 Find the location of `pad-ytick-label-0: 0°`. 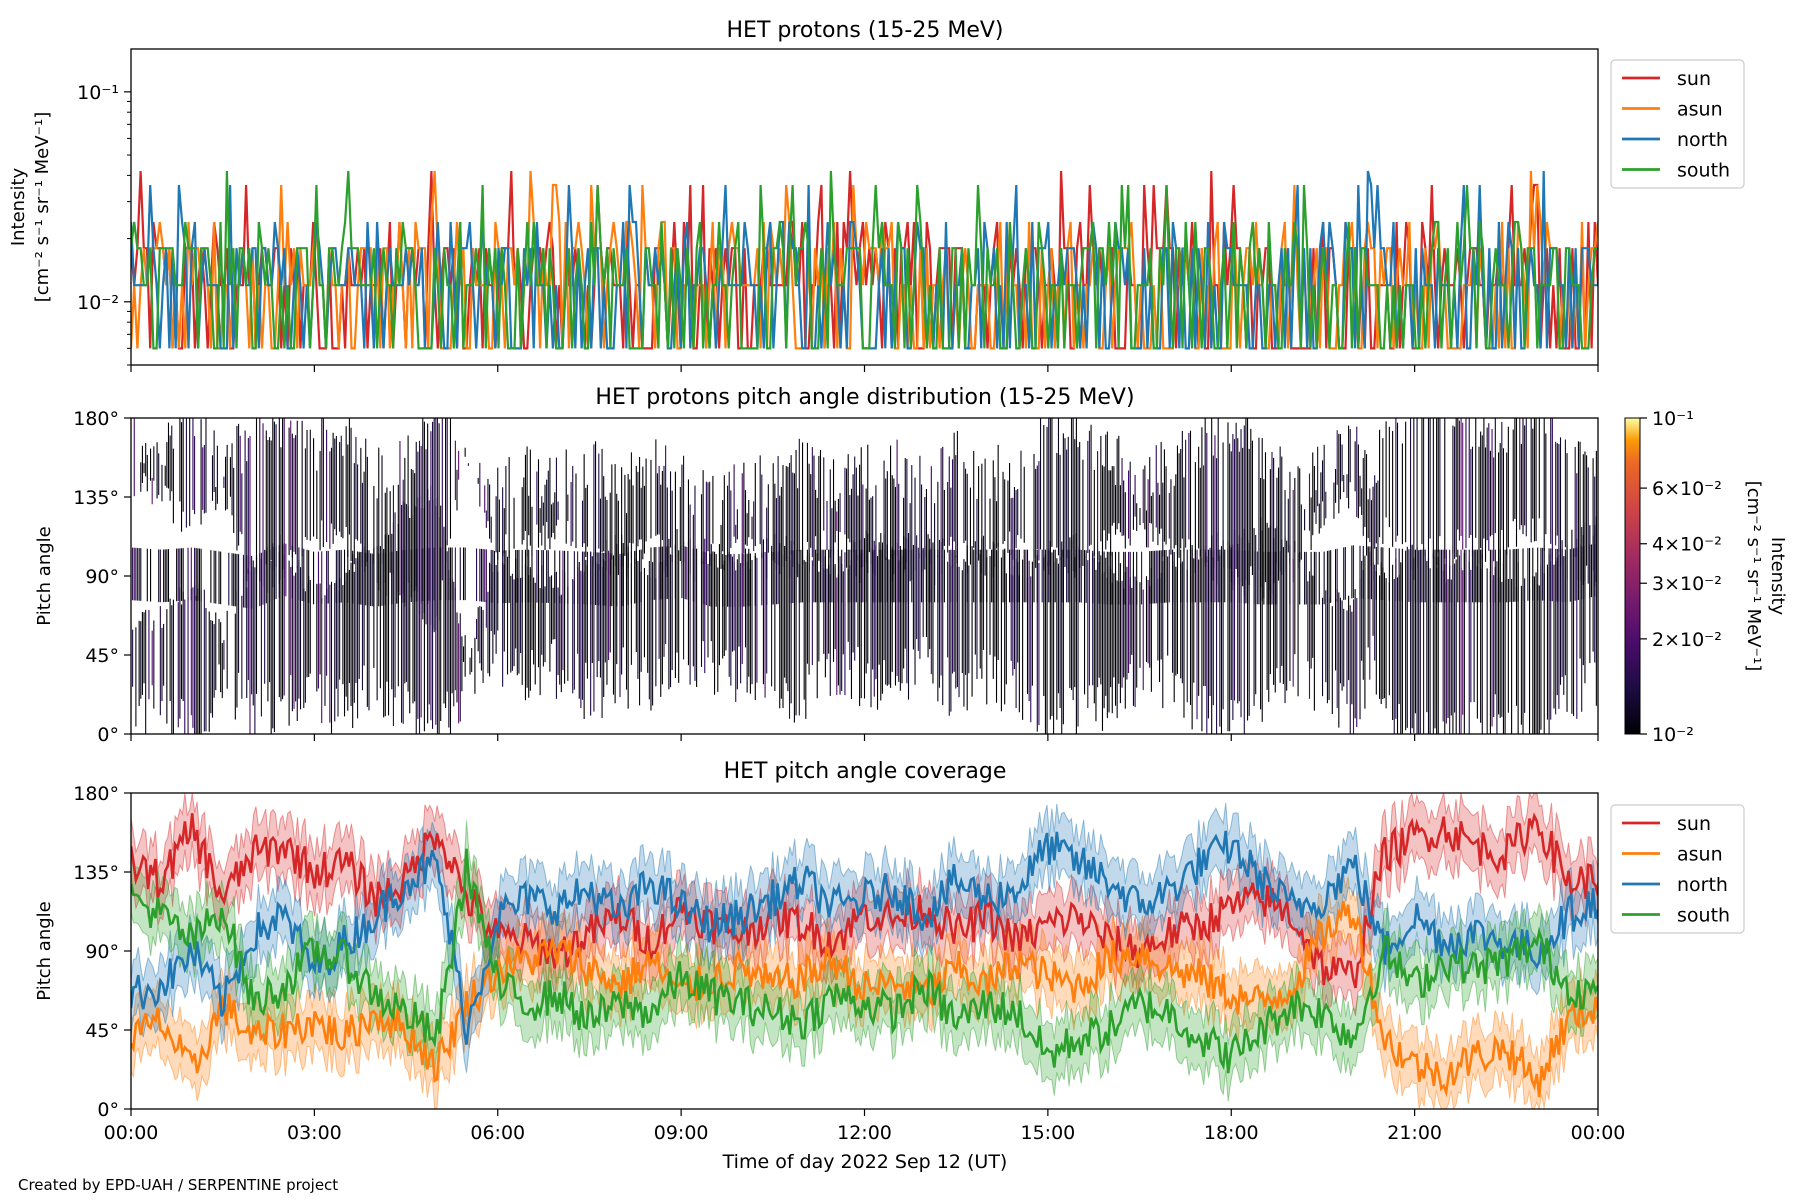

pad-ytick-label-0: 0° is located at coordinates (108, 735).